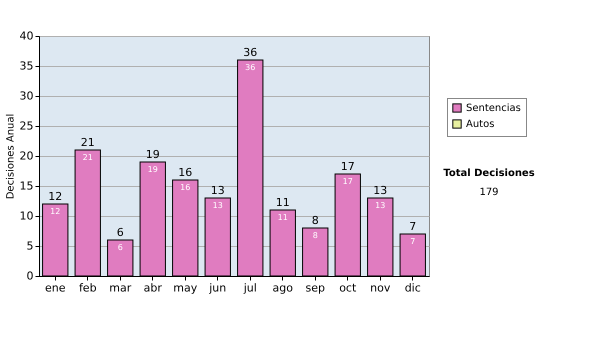  I want to click on x-tick-label: may, so click(185, 288).